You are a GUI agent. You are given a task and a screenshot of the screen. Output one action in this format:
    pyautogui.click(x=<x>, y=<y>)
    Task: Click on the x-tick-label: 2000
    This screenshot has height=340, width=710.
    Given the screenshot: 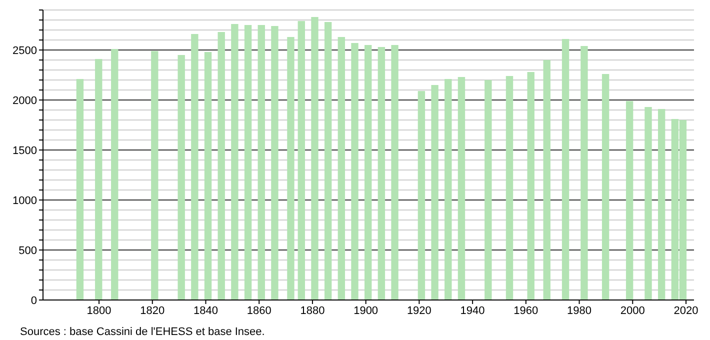 What is the action you would take?
    pyautogui.click(x=632, y=310)
    